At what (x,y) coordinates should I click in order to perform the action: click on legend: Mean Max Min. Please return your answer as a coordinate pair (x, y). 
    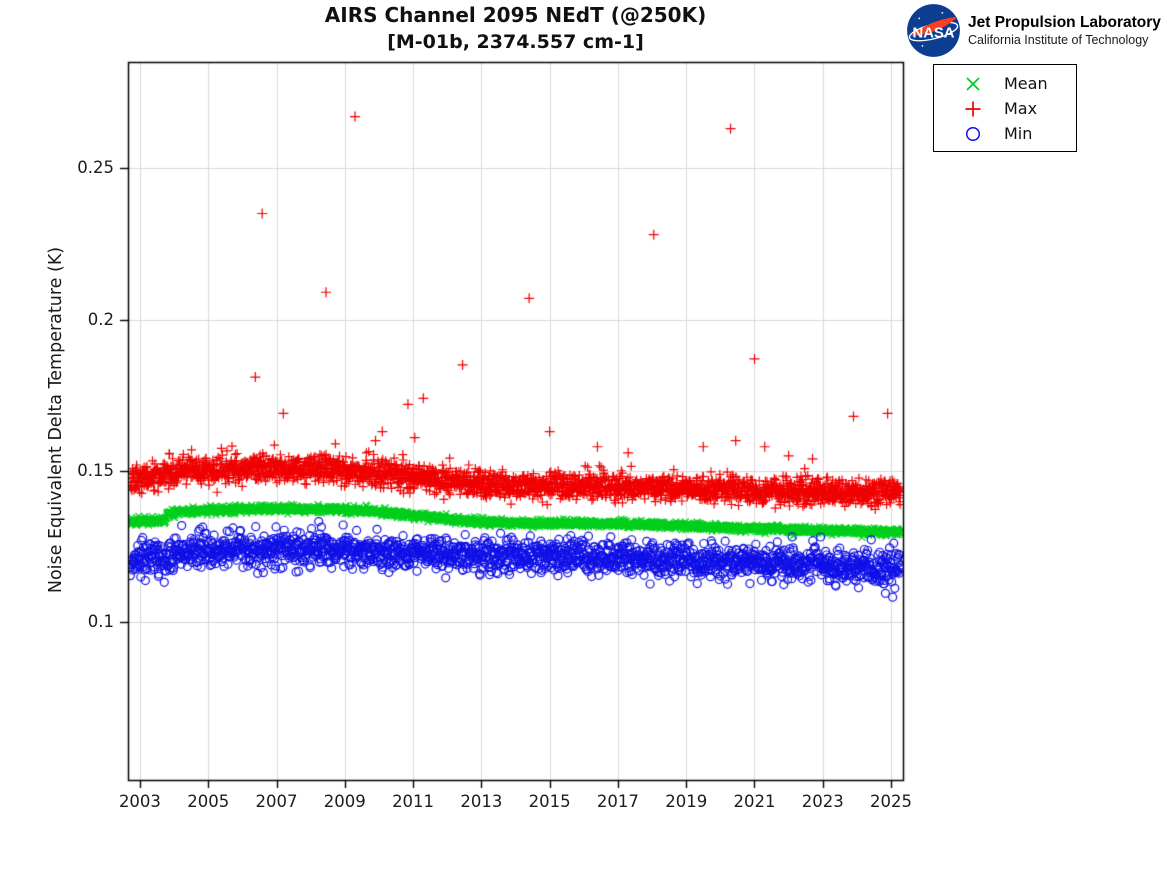
    Looking at the image, I should click on (1005, 108).